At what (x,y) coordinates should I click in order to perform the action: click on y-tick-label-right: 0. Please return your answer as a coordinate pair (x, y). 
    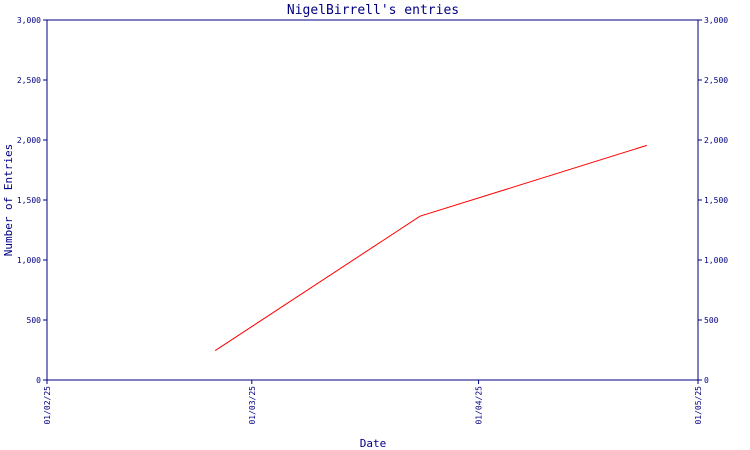
    Looking at the image, I should click on (706, 380).